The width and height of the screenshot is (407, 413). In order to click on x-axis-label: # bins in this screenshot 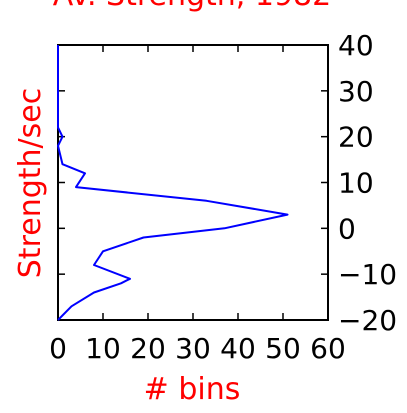, I will do `click(192, 389)`.